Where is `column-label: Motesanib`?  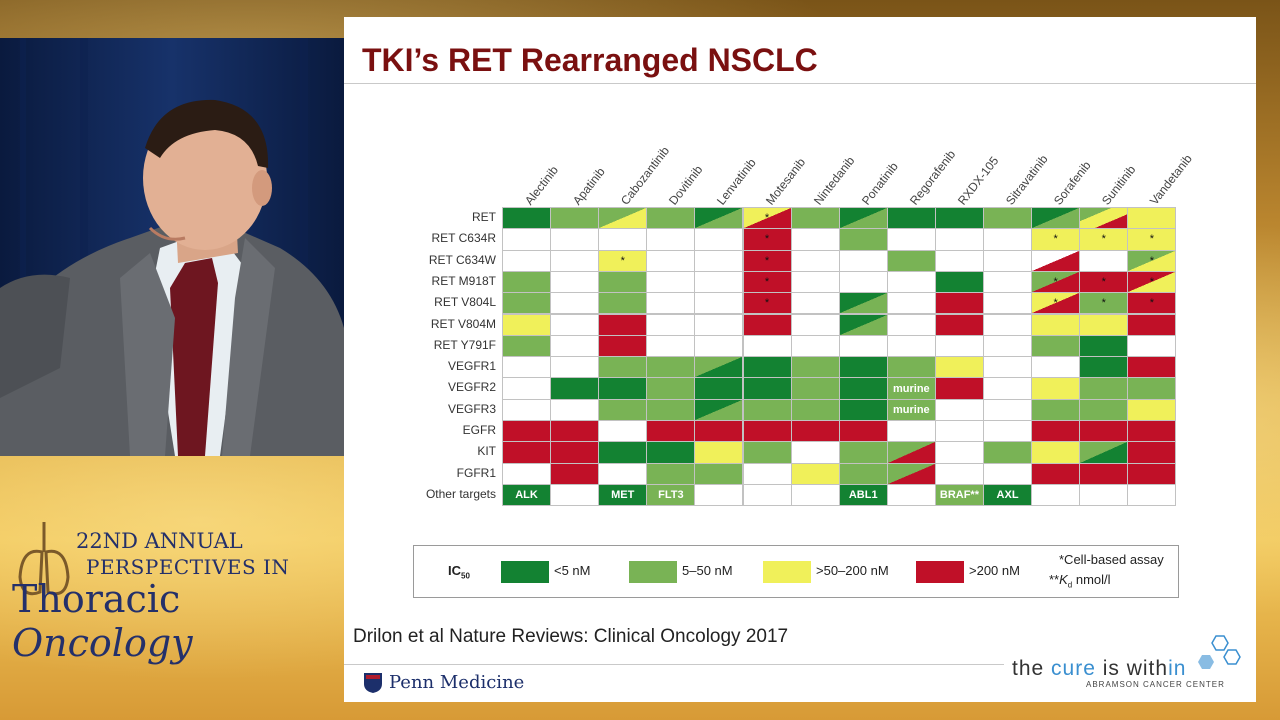
column-label: Motesanib is located at coordinates (785, 181).